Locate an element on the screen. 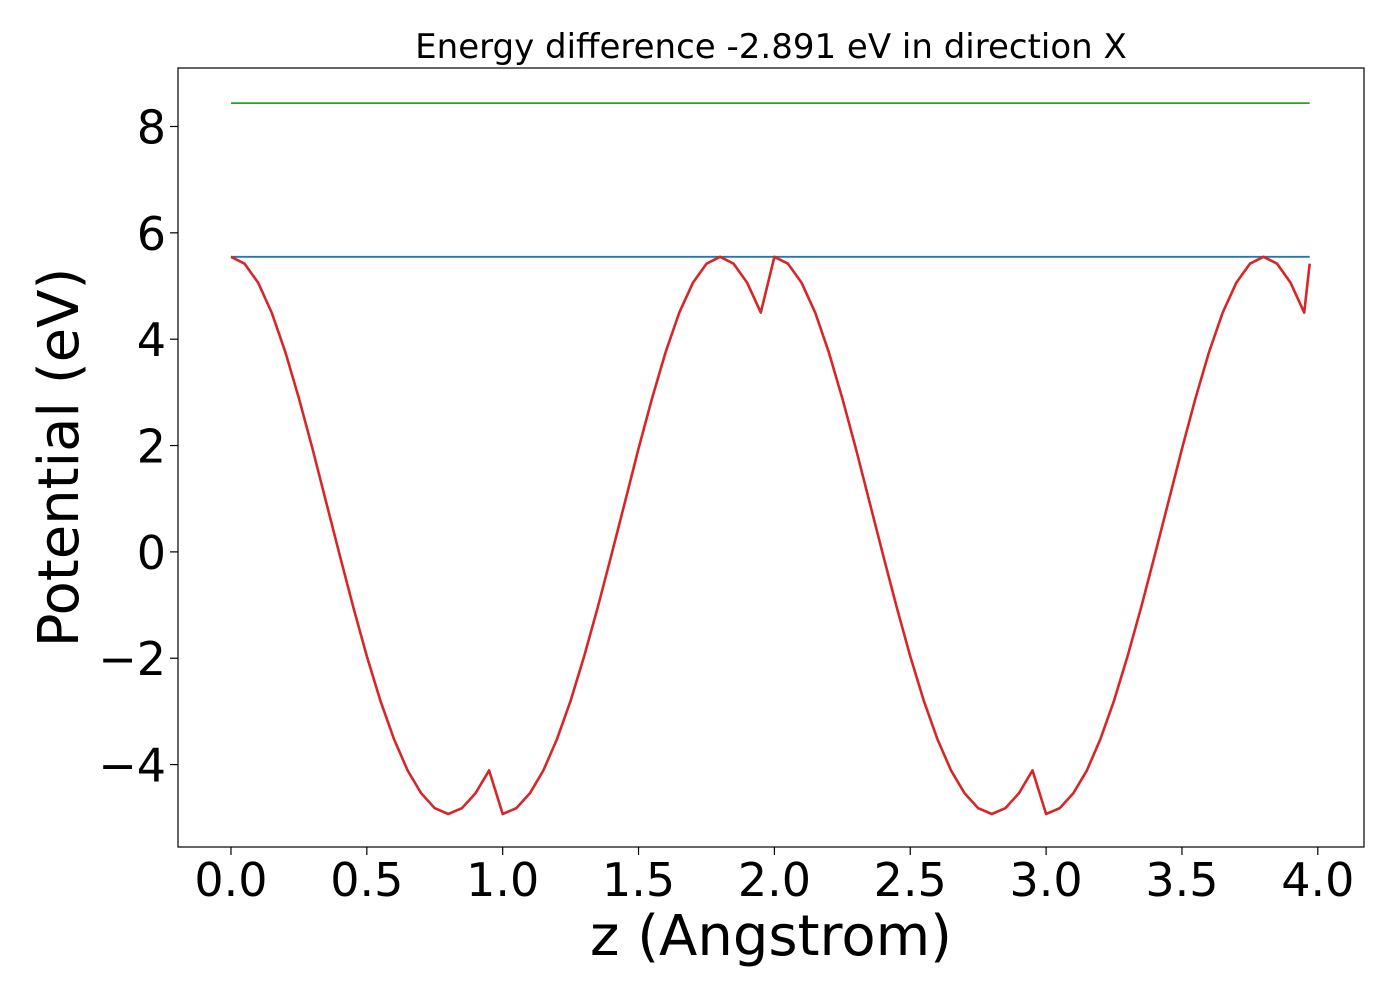 This screenshot has height=1000, width=1400. x-tick-label: 4.0 is located at coordinates (1317, 880).